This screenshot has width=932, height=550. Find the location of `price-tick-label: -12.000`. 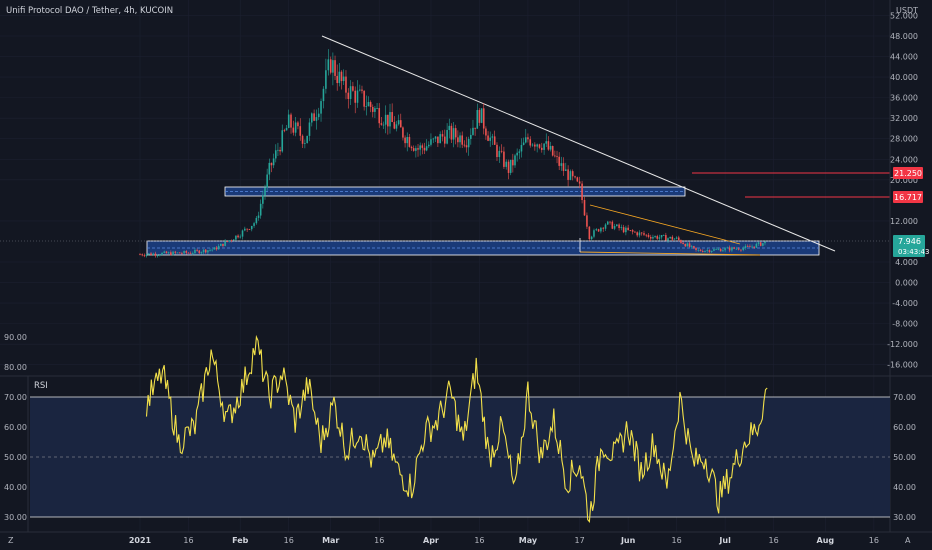

price-tick-label: -12.000 is located at coordinates (902, 344).